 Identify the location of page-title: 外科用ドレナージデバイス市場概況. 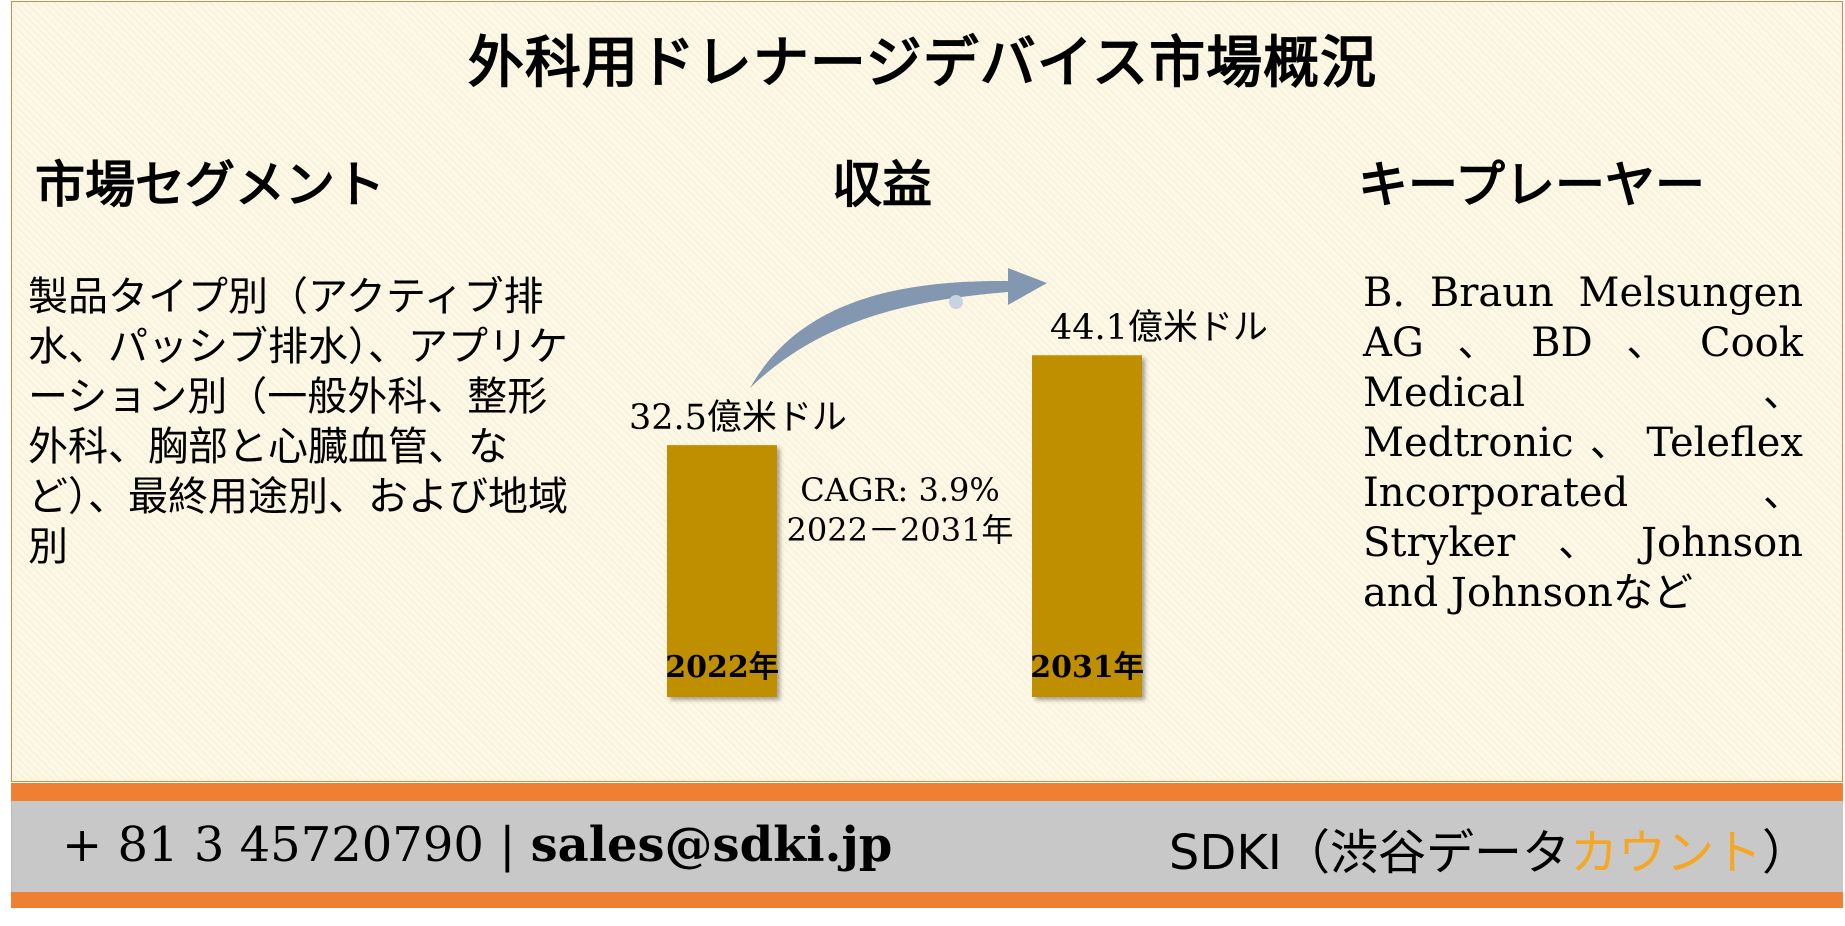
(922, 63).